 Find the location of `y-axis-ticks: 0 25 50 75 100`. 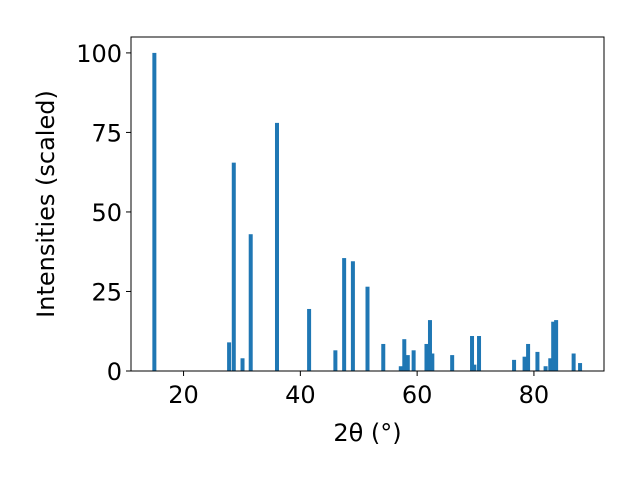

y-axis-ticks: 0 25 50 75 100 is located at coordinates (103, 213).